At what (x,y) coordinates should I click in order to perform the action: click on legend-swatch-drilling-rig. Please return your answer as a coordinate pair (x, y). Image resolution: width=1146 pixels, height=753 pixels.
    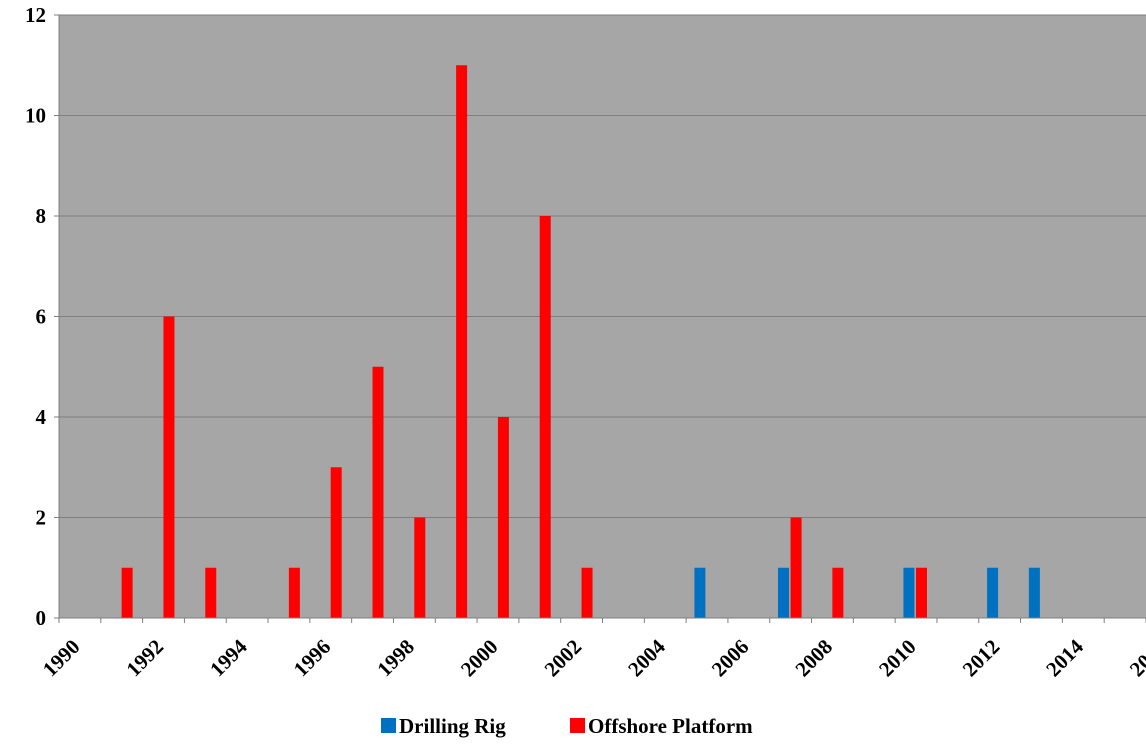
    Looking at the image, I should click on (388, 725).